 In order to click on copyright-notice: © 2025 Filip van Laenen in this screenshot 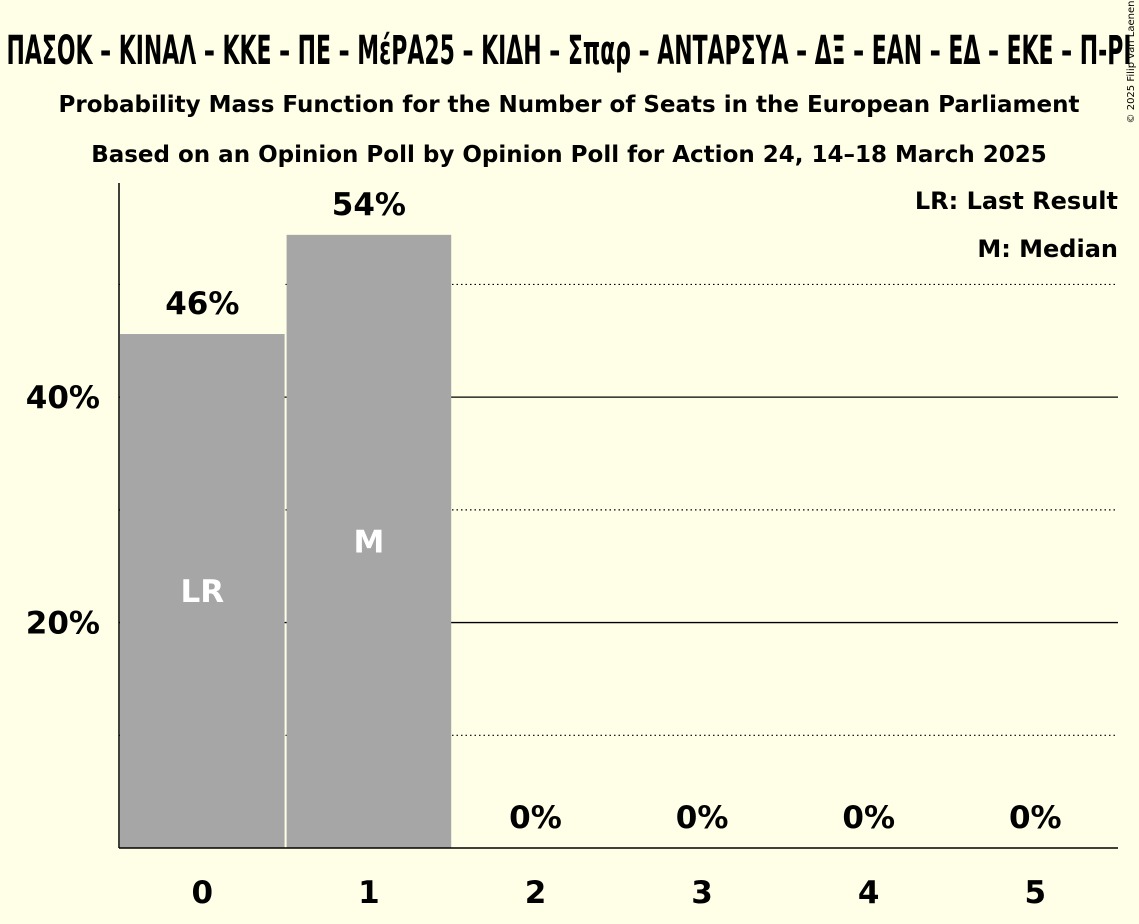, I will do `click(1131, 62)`.